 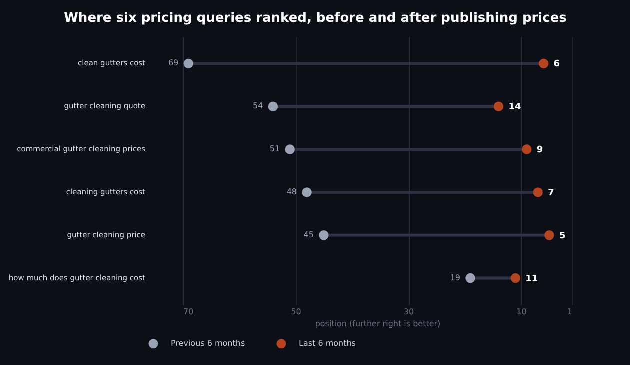 What do you see at coordinates (275, 149) in the screenshot?
I see `data-label: 51` at bounding box center [275, 149].